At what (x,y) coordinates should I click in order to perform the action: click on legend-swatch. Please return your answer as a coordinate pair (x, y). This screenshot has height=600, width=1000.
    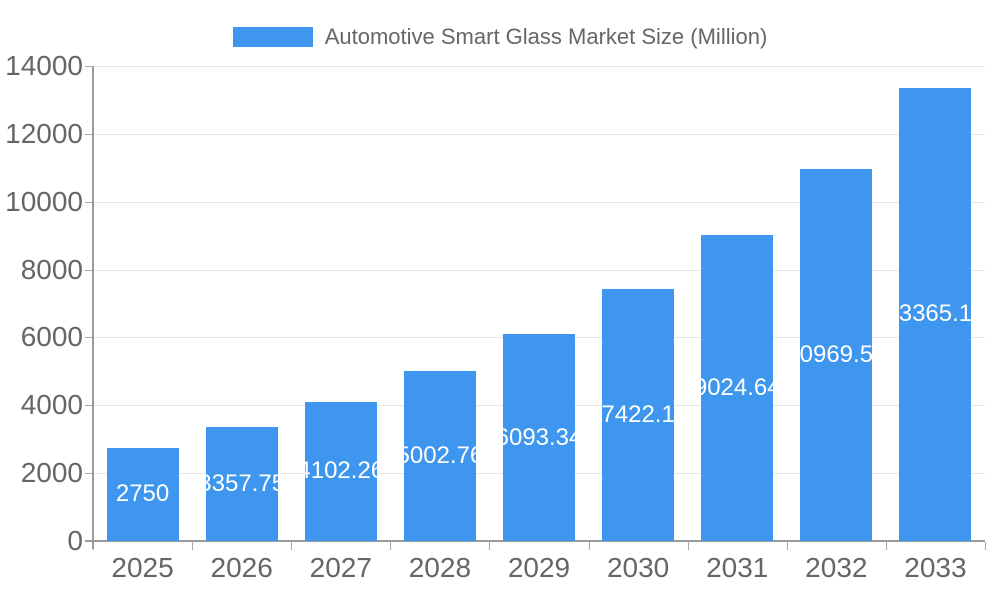
    Looking at the image, I should click on (272, 37).